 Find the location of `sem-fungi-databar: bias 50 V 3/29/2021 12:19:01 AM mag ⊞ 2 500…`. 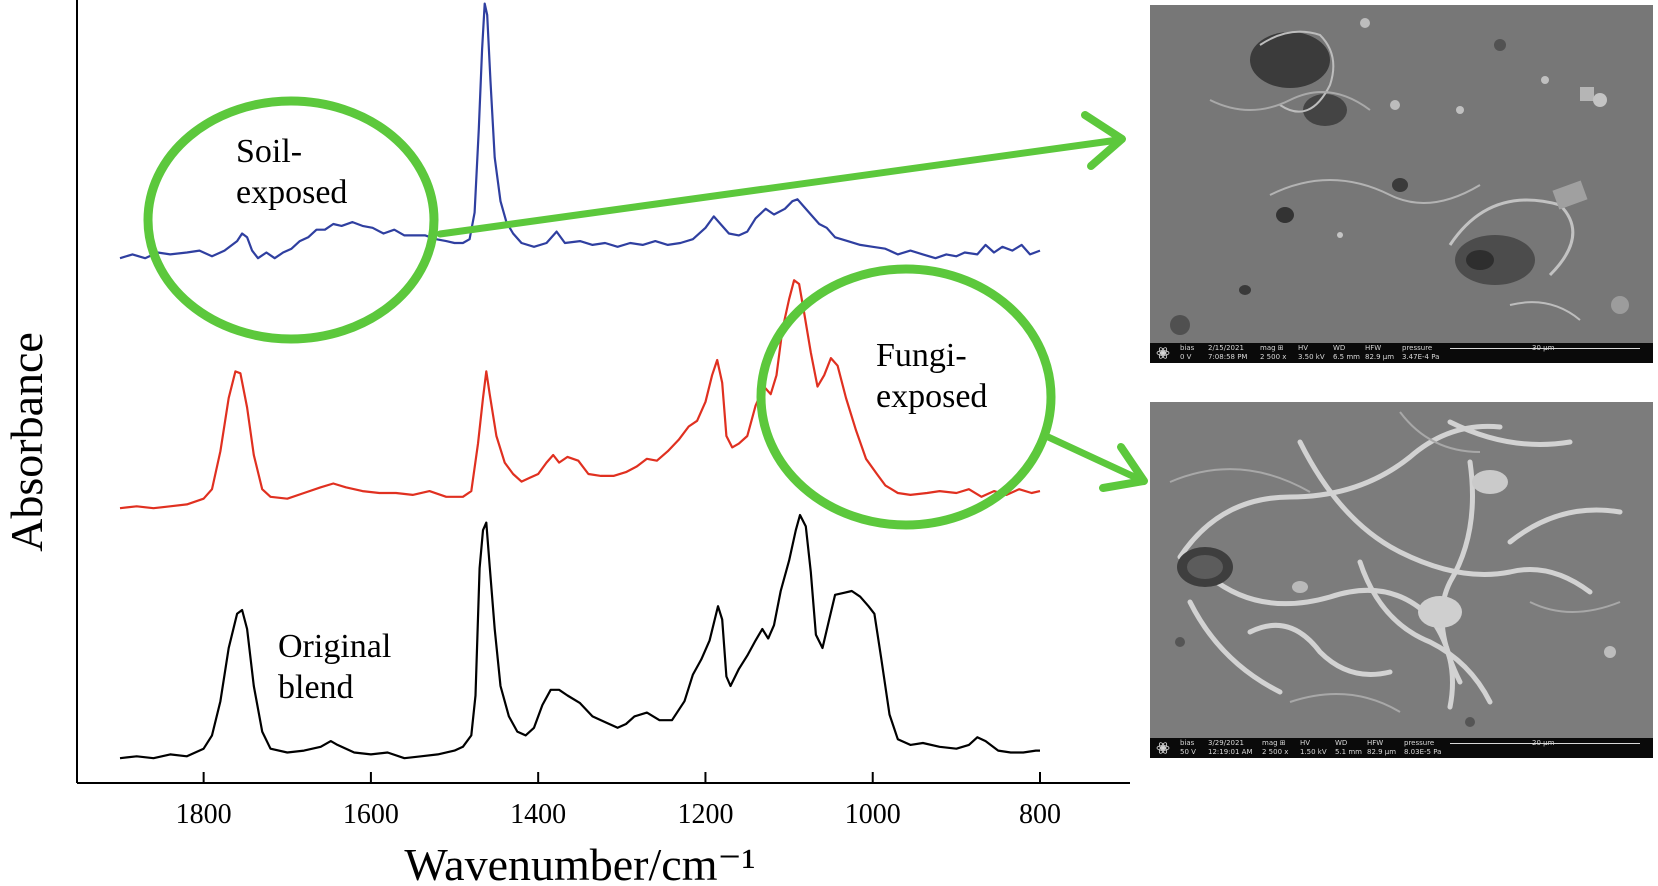

sem-fungi-databar: bias 50 V 3/29/2021 12:19:01 AM mag ⊞ 2 500… is located at coordinates (1401, 748).